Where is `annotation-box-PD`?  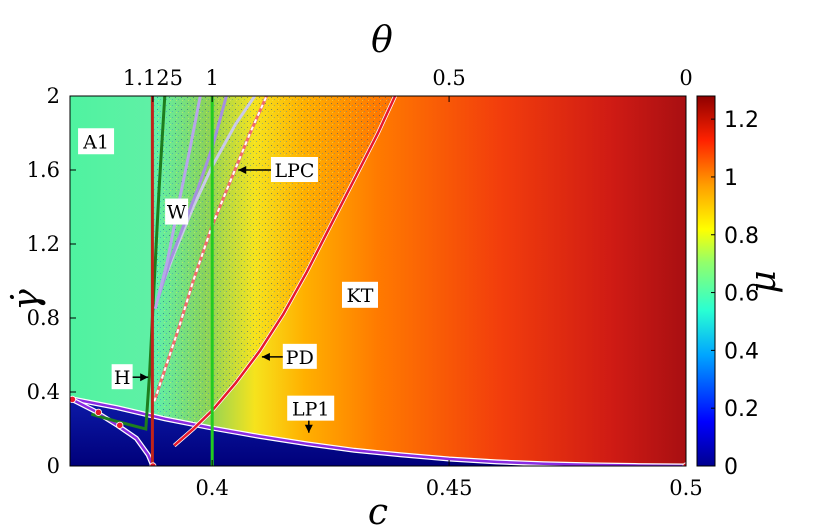
annotation-box-PD is located at coordinates (299, 356).